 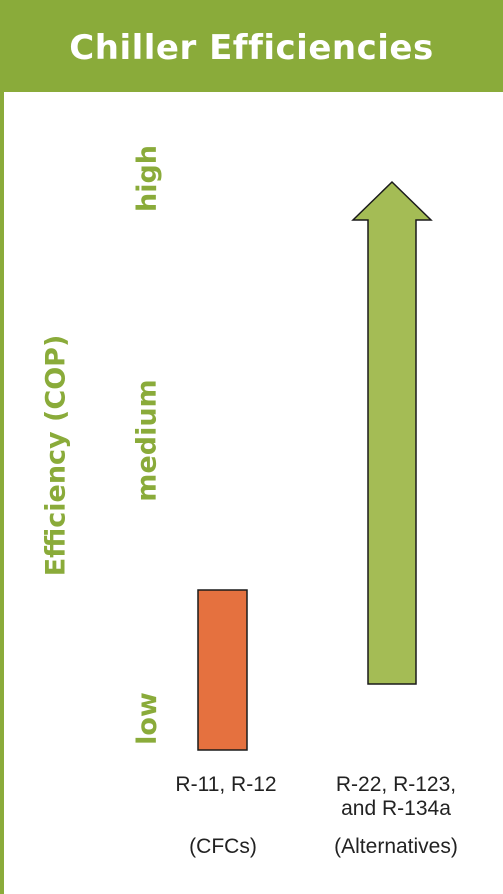 What do you see at coordinates (226, 784) in the screenshot?
I see `category-label-cfcs: R-11, R-12` at bounding box center [226, 784].